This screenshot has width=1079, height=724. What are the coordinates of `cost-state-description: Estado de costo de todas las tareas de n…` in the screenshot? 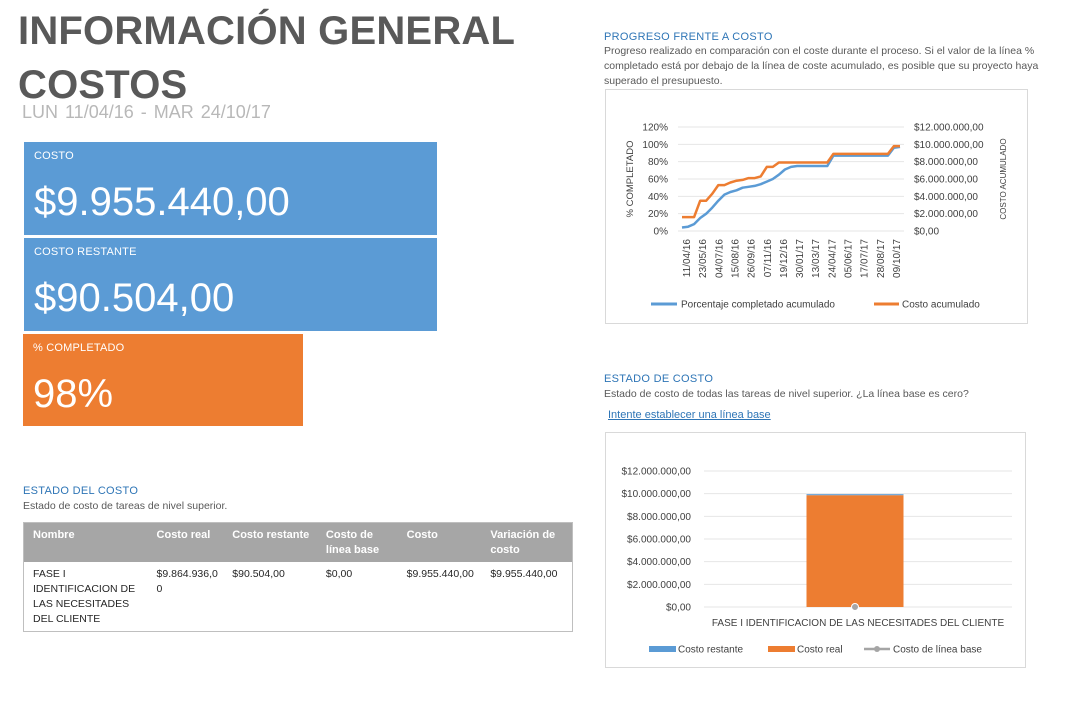 It's located at (786, 394).